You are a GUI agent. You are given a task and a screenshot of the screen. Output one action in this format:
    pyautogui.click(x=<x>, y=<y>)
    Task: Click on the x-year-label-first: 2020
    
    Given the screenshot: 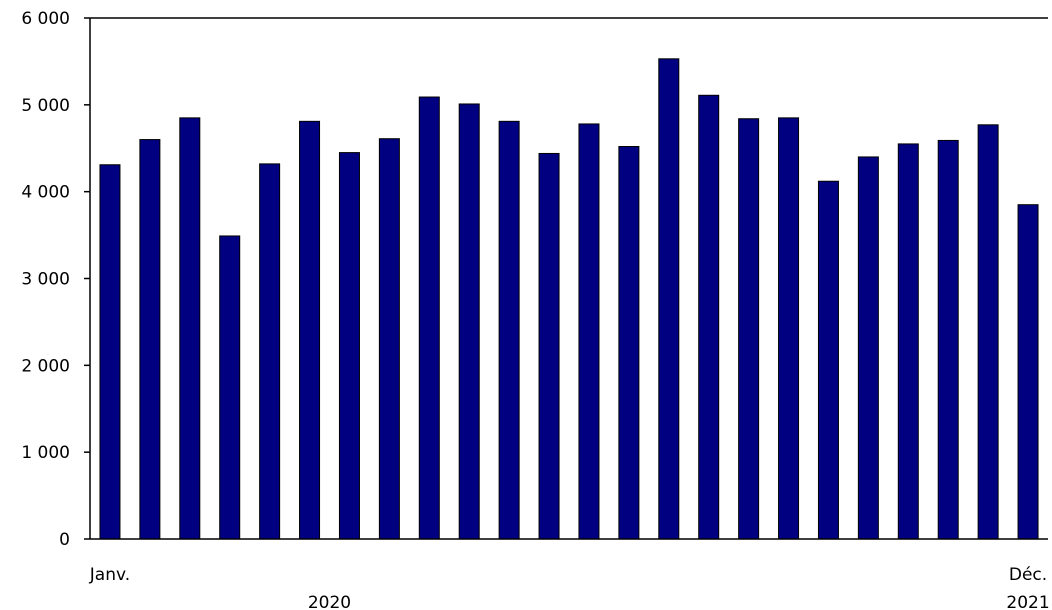 What is the action you would take?
    pyautogui.click(x=329, y=601)
    